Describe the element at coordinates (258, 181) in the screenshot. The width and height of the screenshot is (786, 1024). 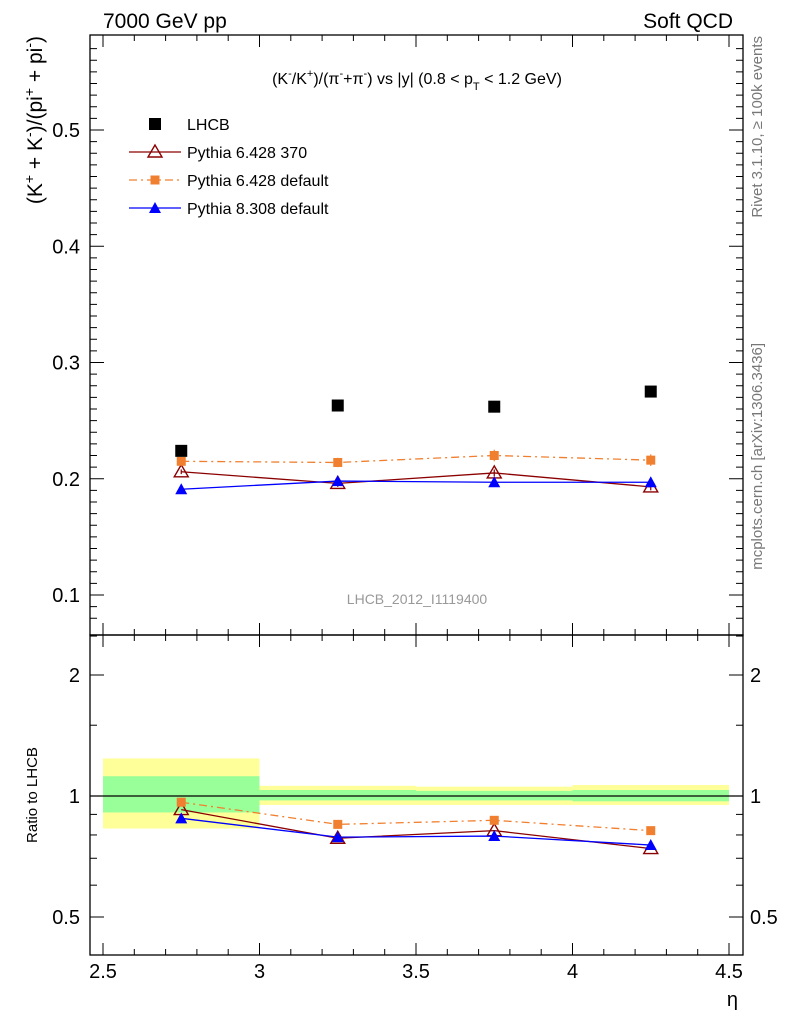
I see `legend-label: Pythia 6.428 default` at that location.